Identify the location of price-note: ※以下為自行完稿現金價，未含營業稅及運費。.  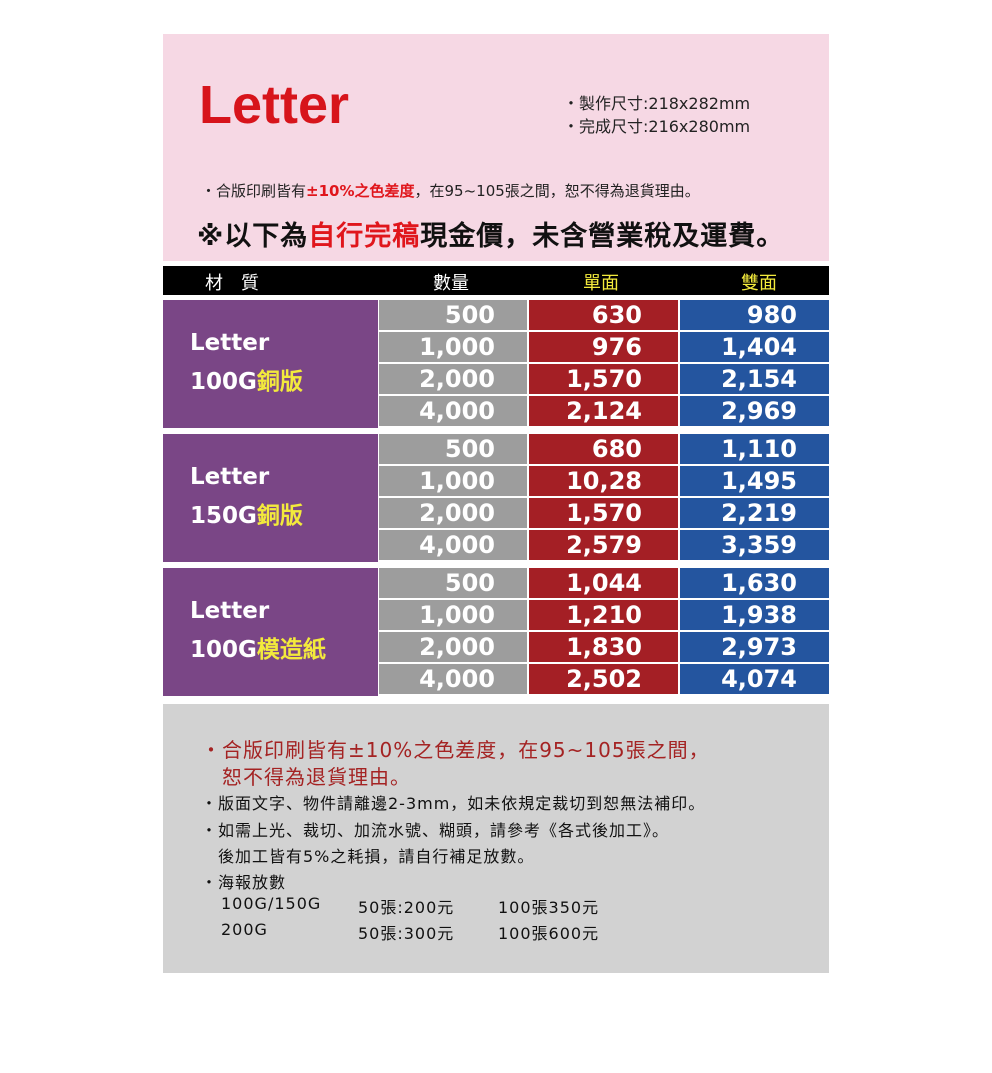
(490, 233).